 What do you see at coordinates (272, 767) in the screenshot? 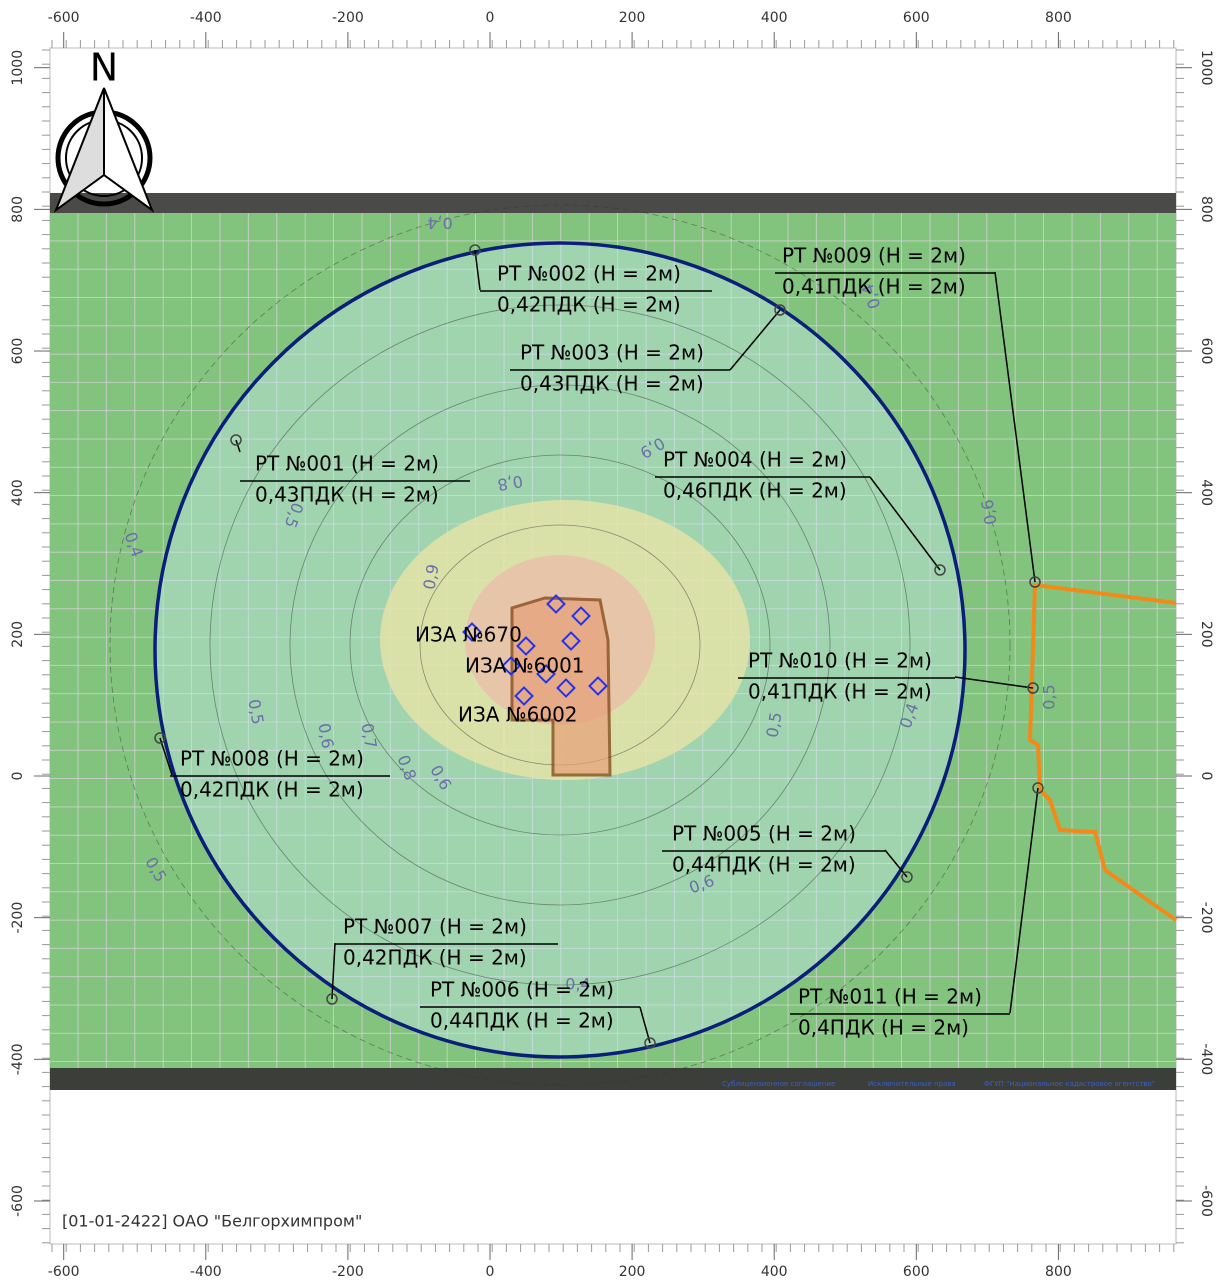
I see `calc-point: РТ №008 (Н = 2м) 0,42ПДК (Н = 2м)` at bounding box center [272, 767].